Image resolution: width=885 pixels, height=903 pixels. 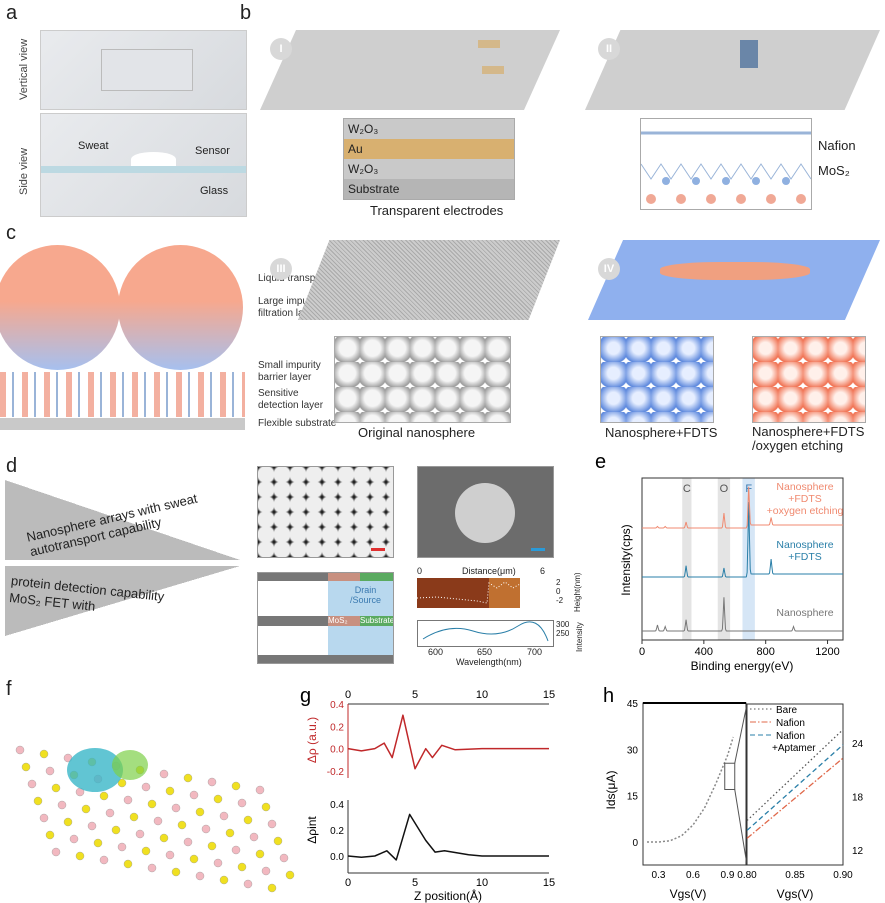 What do you see at coordinates (24, 69) in the screenshot?
I see `vertical-view-label: Vertical view` at bounding box center [24, 69].